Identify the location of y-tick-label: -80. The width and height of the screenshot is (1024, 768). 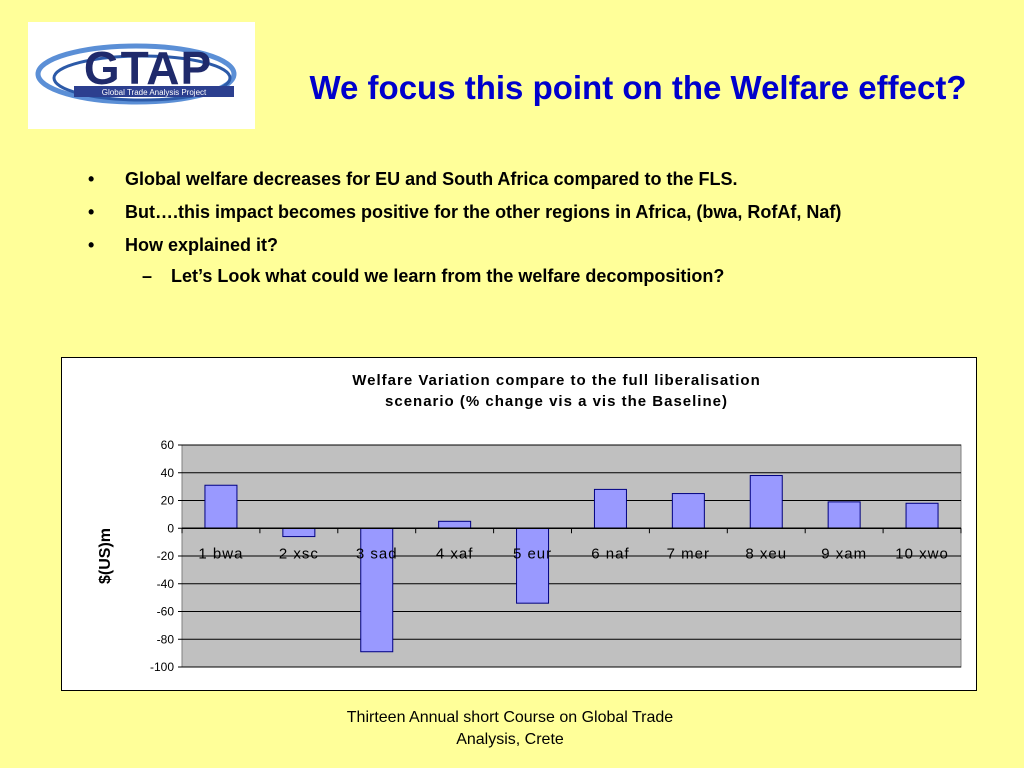
(166, 639).